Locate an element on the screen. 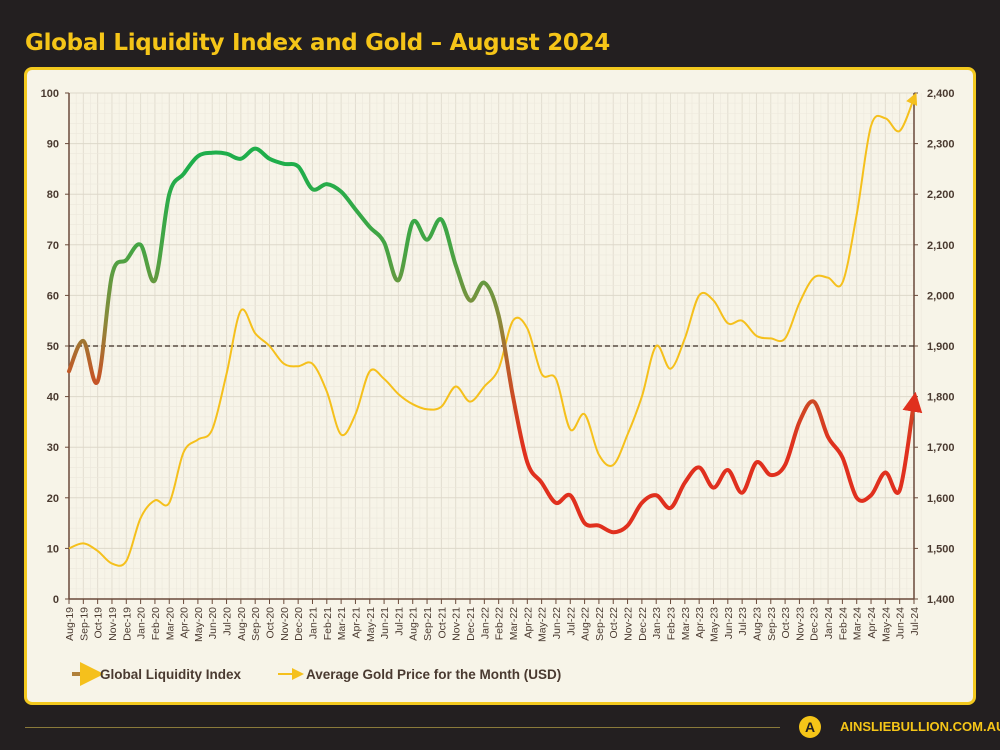  left-axis-tick-label: 30 is located at coordinates (53, 448).